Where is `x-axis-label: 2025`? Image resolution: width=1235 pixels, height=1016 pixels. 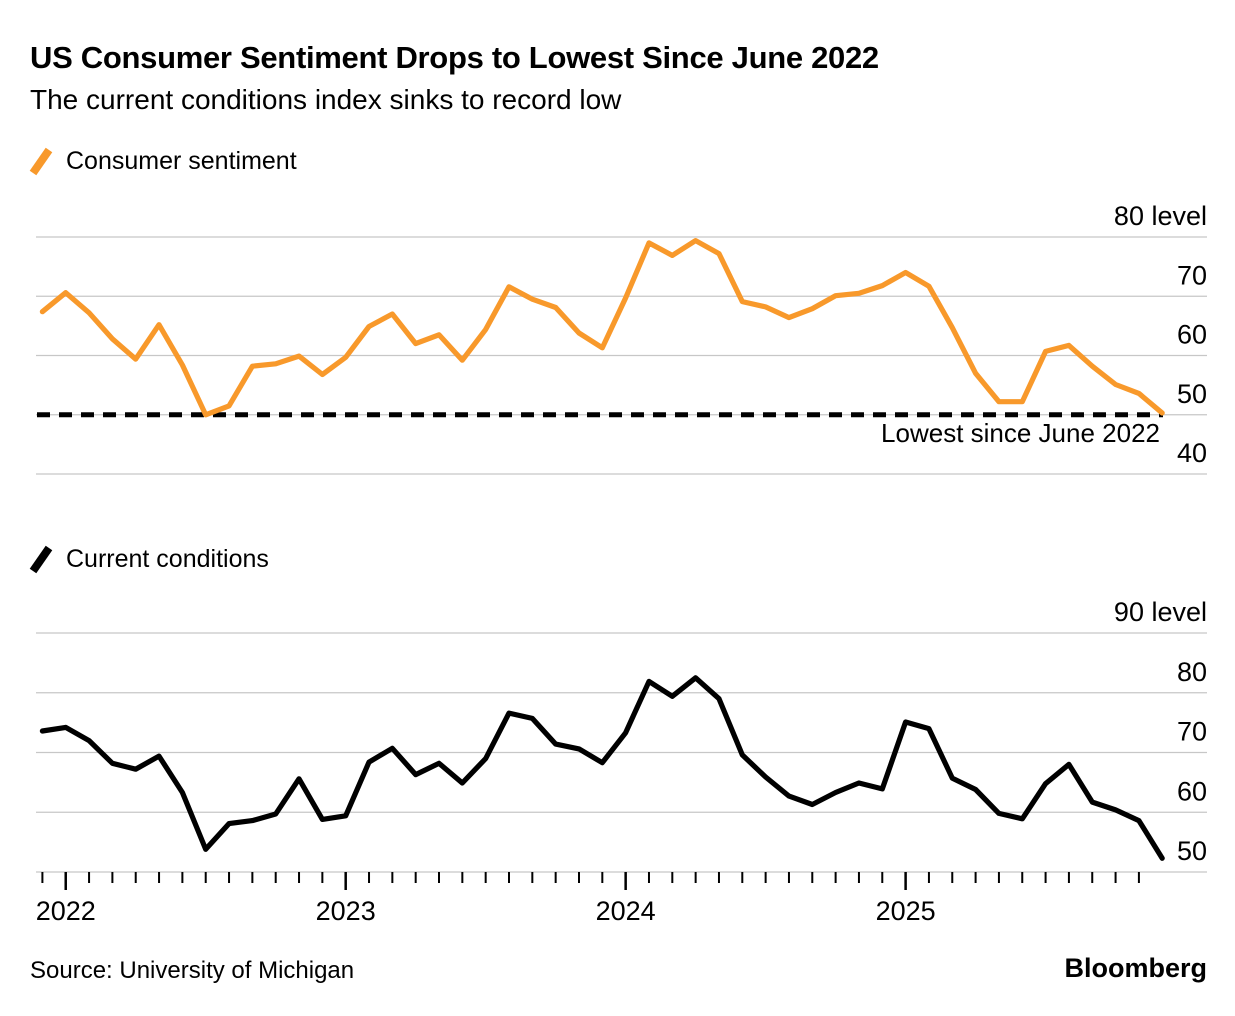 x-axis-label: 2025 is located at coordinates (906, 911).